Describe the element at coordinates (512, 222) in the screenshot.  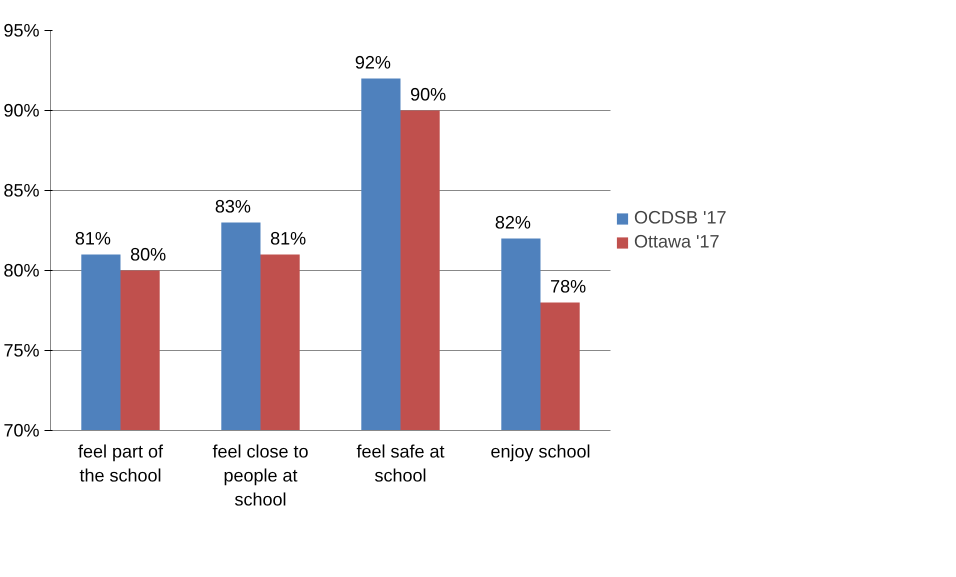
I see `data-label: 82%` at that location.